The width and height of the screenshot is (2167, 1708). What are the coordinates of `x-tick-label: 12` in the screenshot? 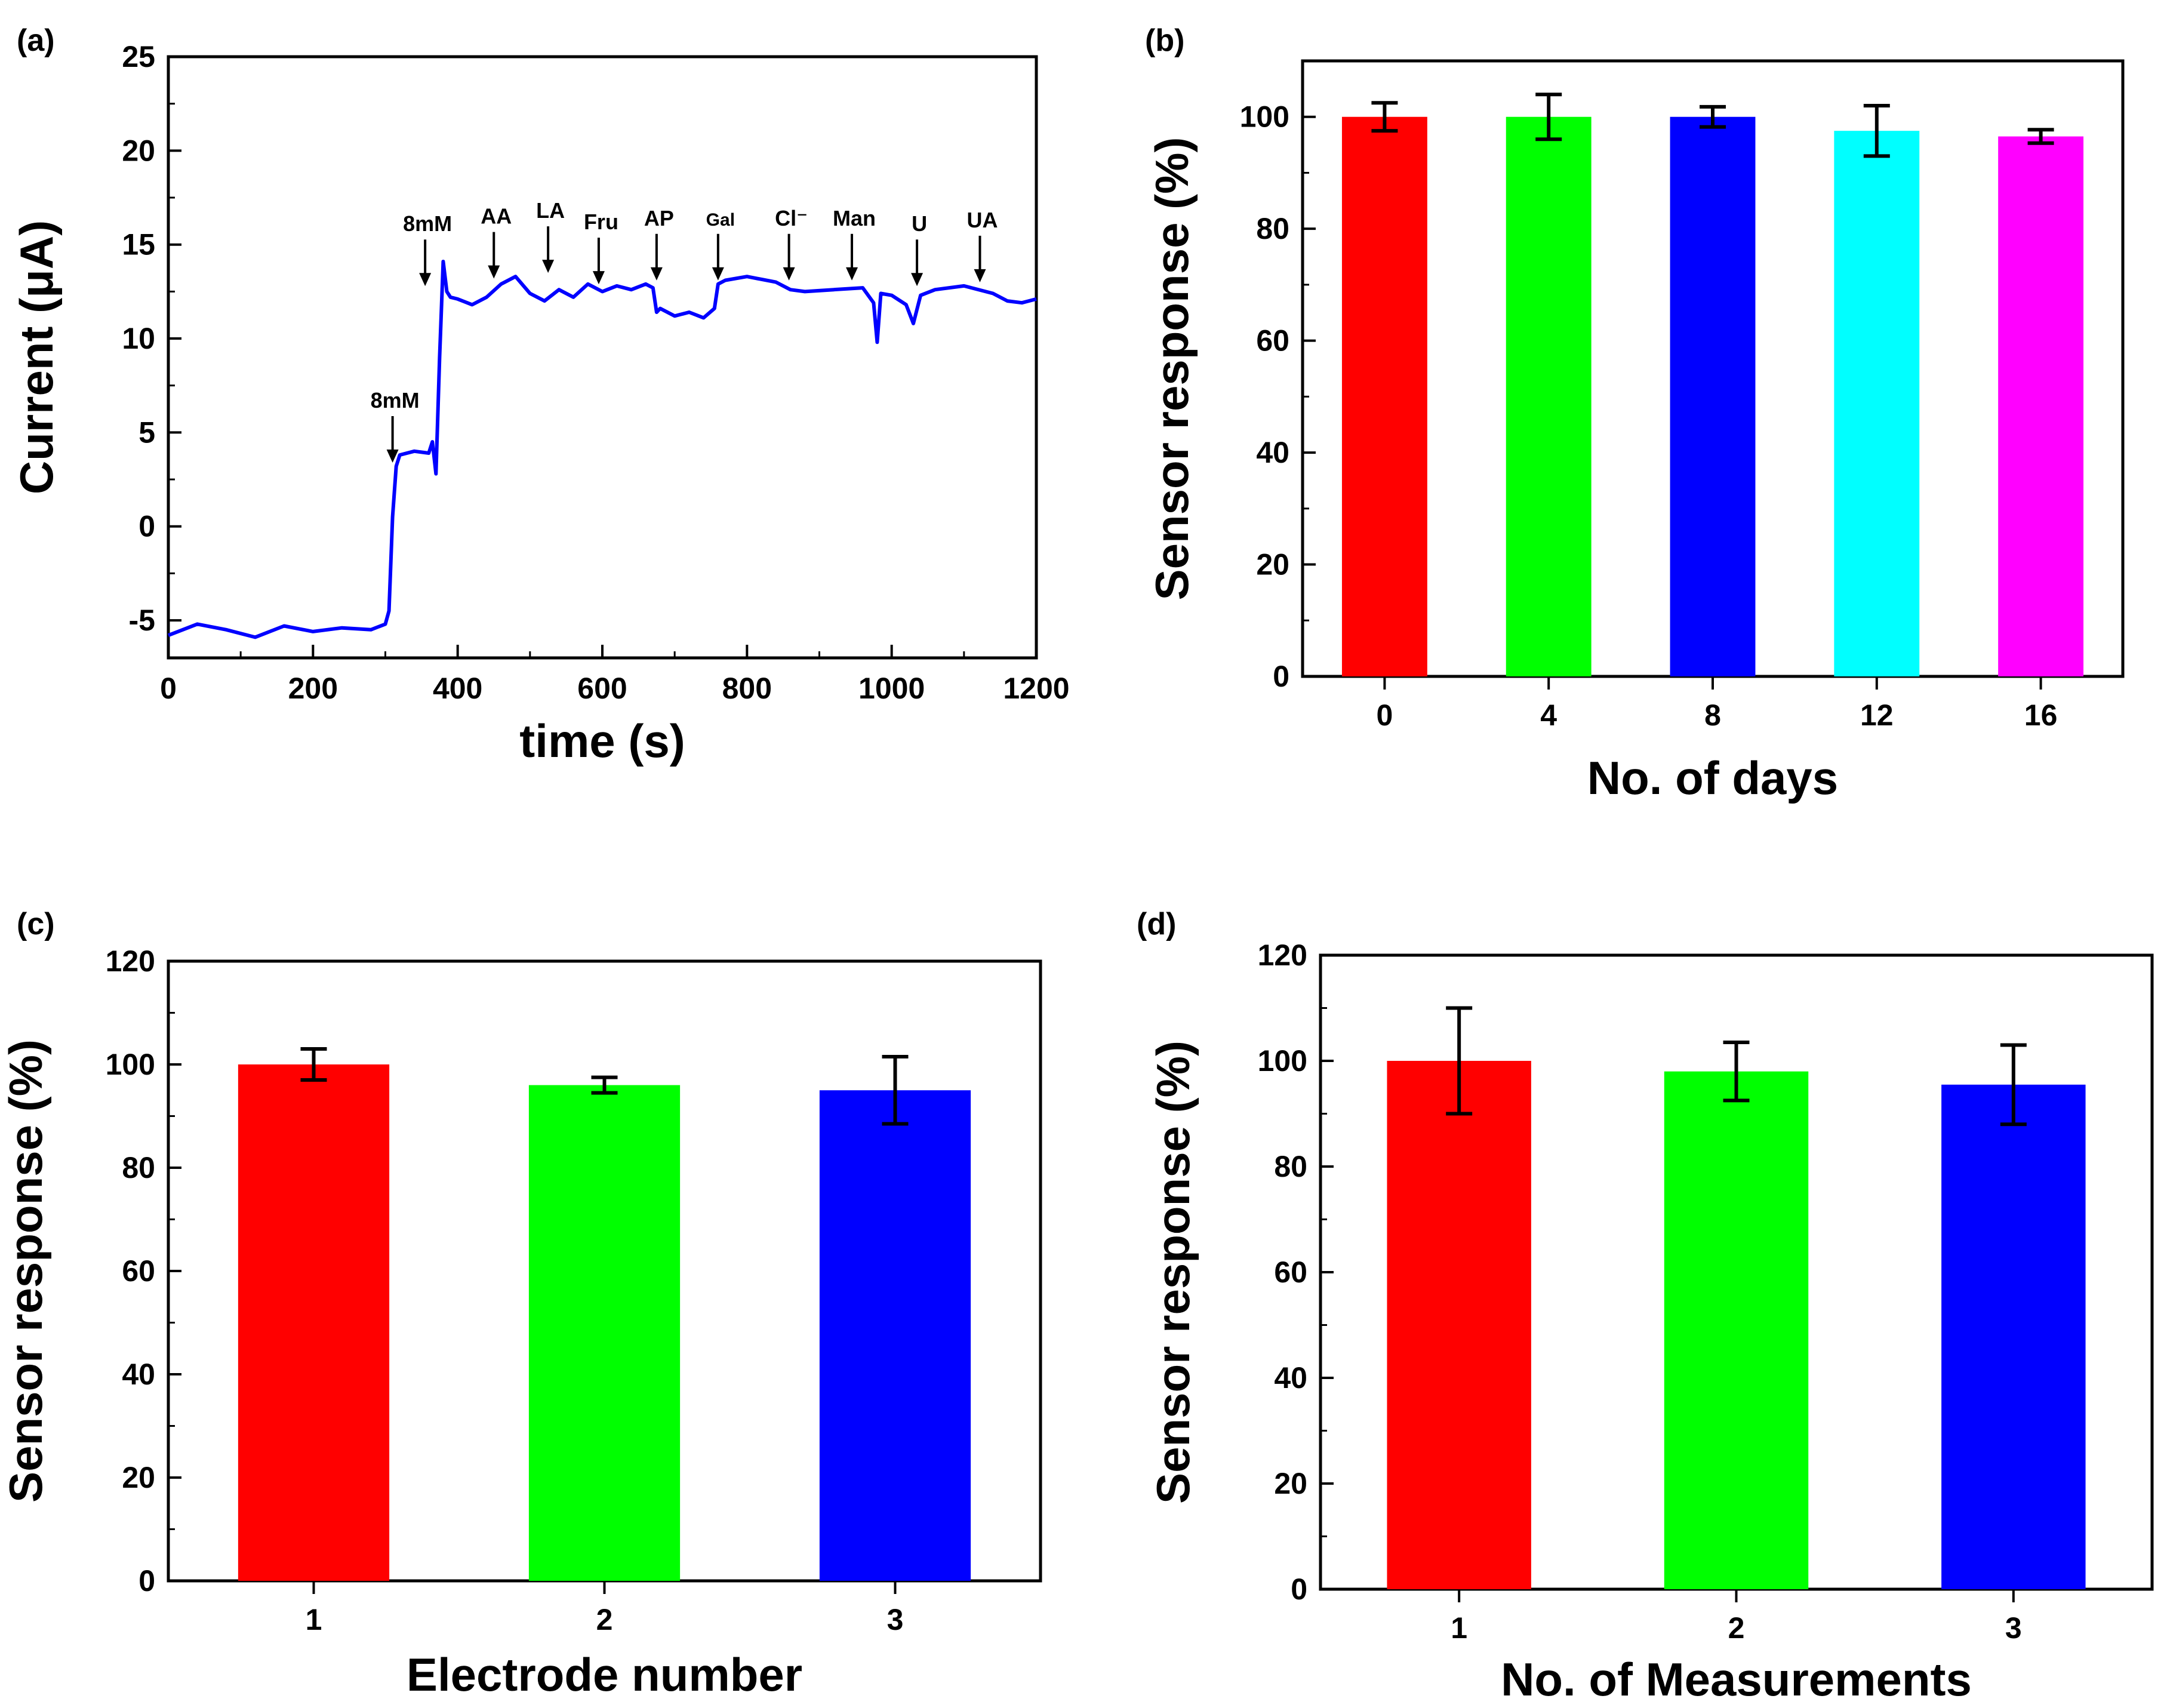 It's located at (1877, 715).